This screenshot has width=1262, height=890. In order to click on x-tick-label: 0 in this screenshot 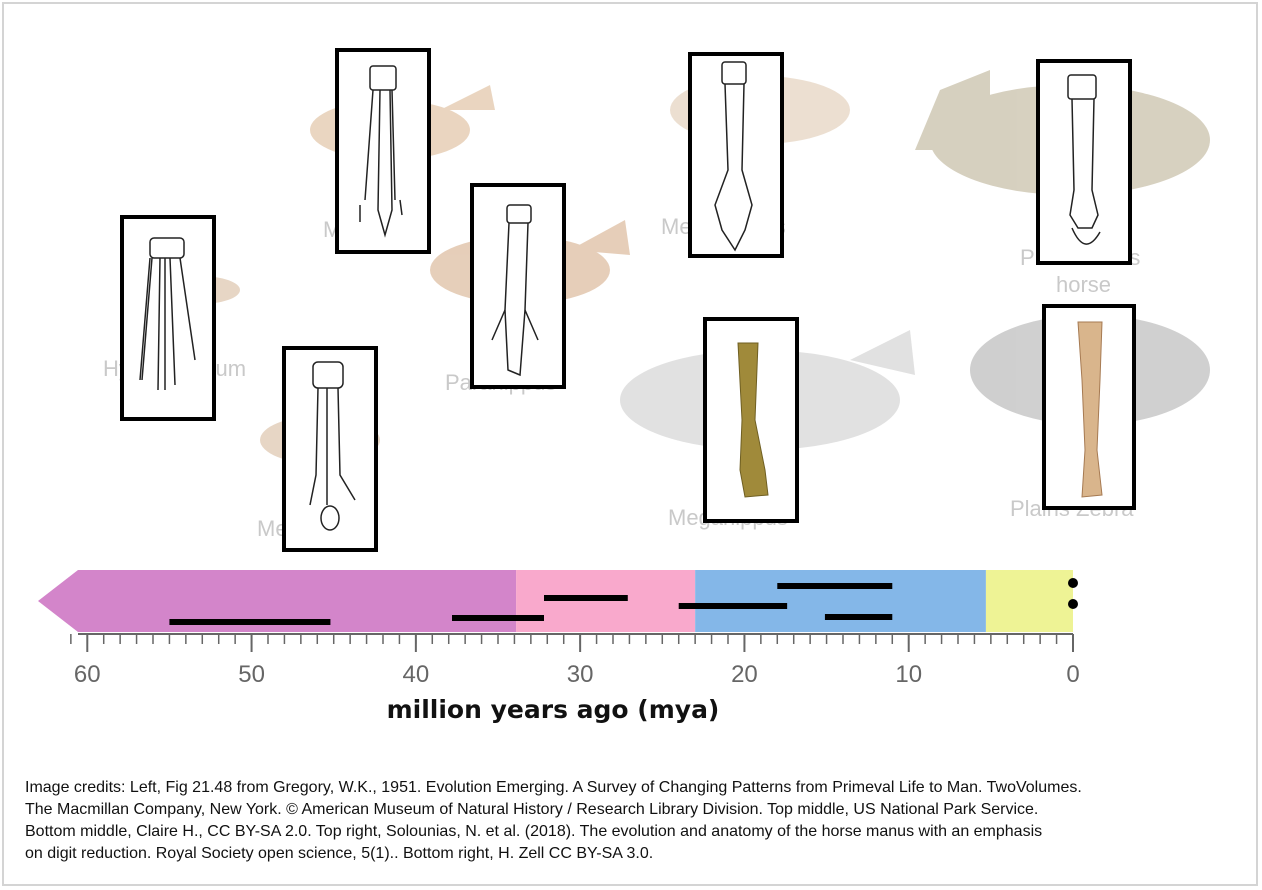, I will do `click(1072, 674)`.